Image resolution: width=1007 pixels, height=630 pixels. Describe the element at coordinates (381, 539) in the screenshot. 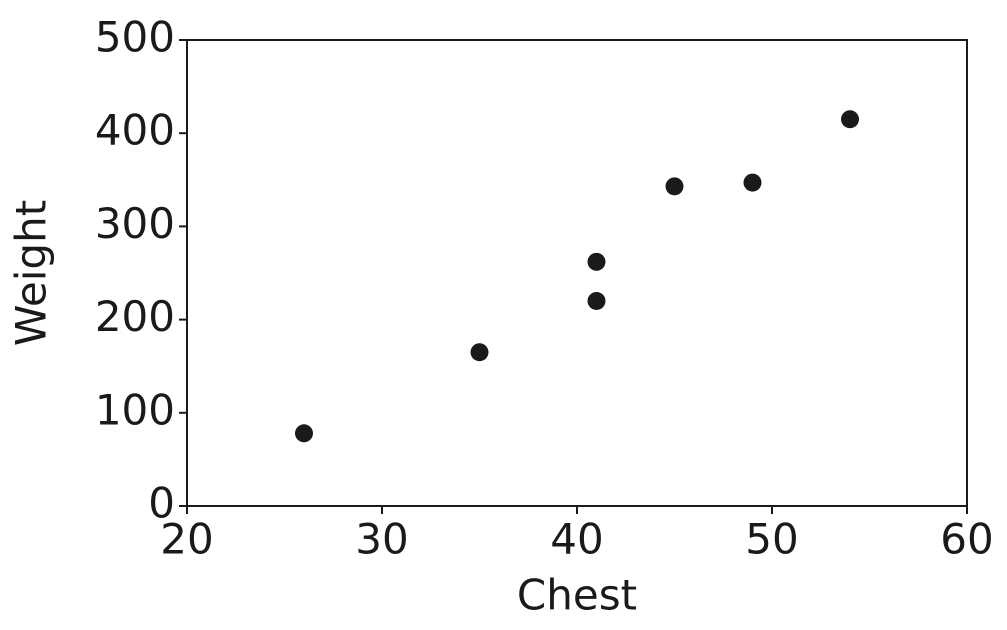

I see `x-tick-label: 30` at that location.